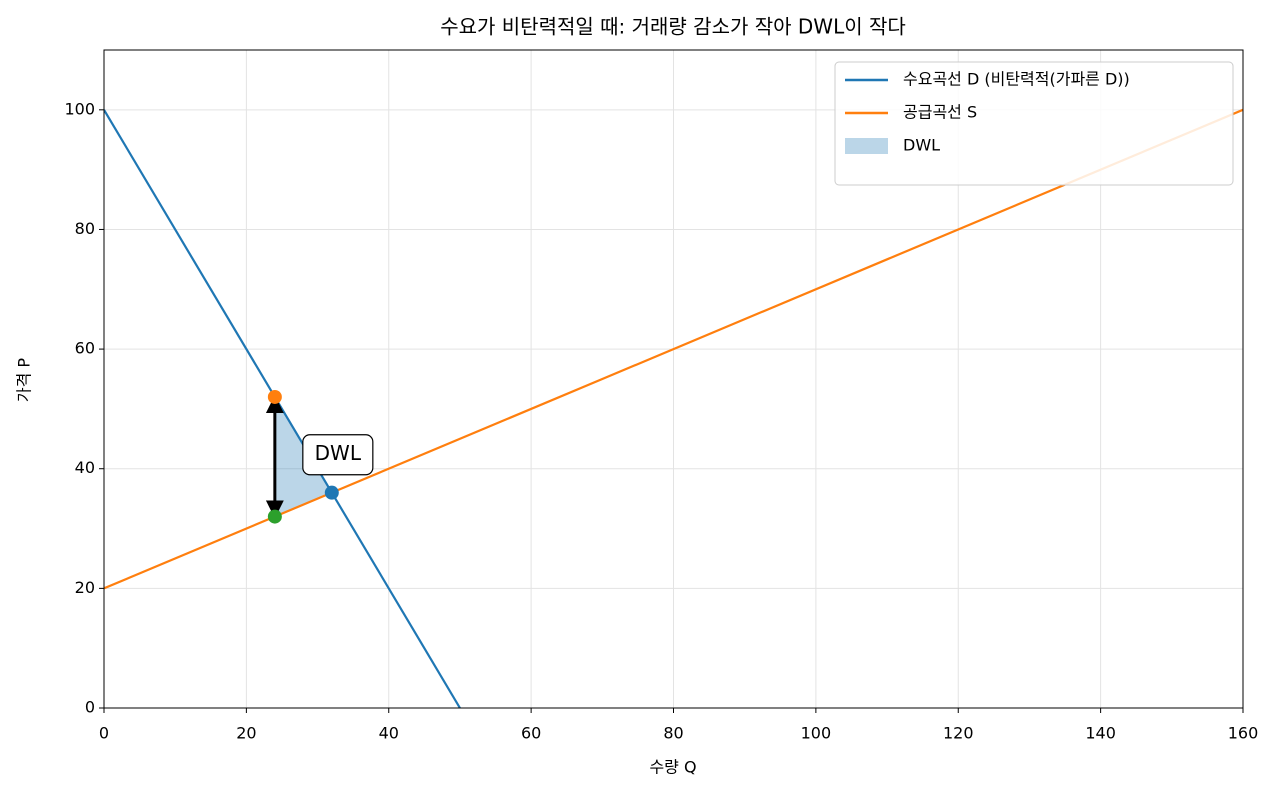  What do you see at coordinates (1243, 733) in the screenshot?
I see `x-tick-label: 160` at bounding box center [1243, 733].